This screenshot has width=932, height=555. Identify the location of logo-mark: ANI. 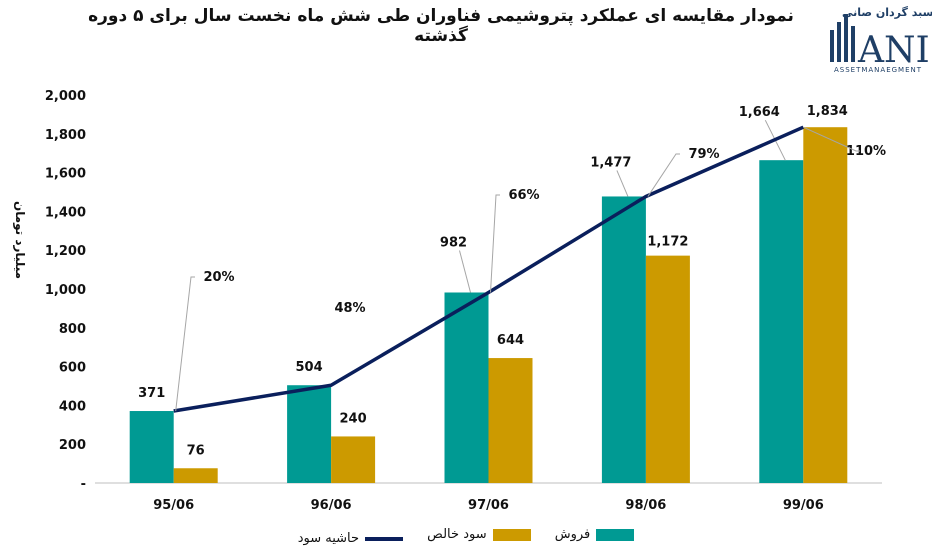
(880, 42).